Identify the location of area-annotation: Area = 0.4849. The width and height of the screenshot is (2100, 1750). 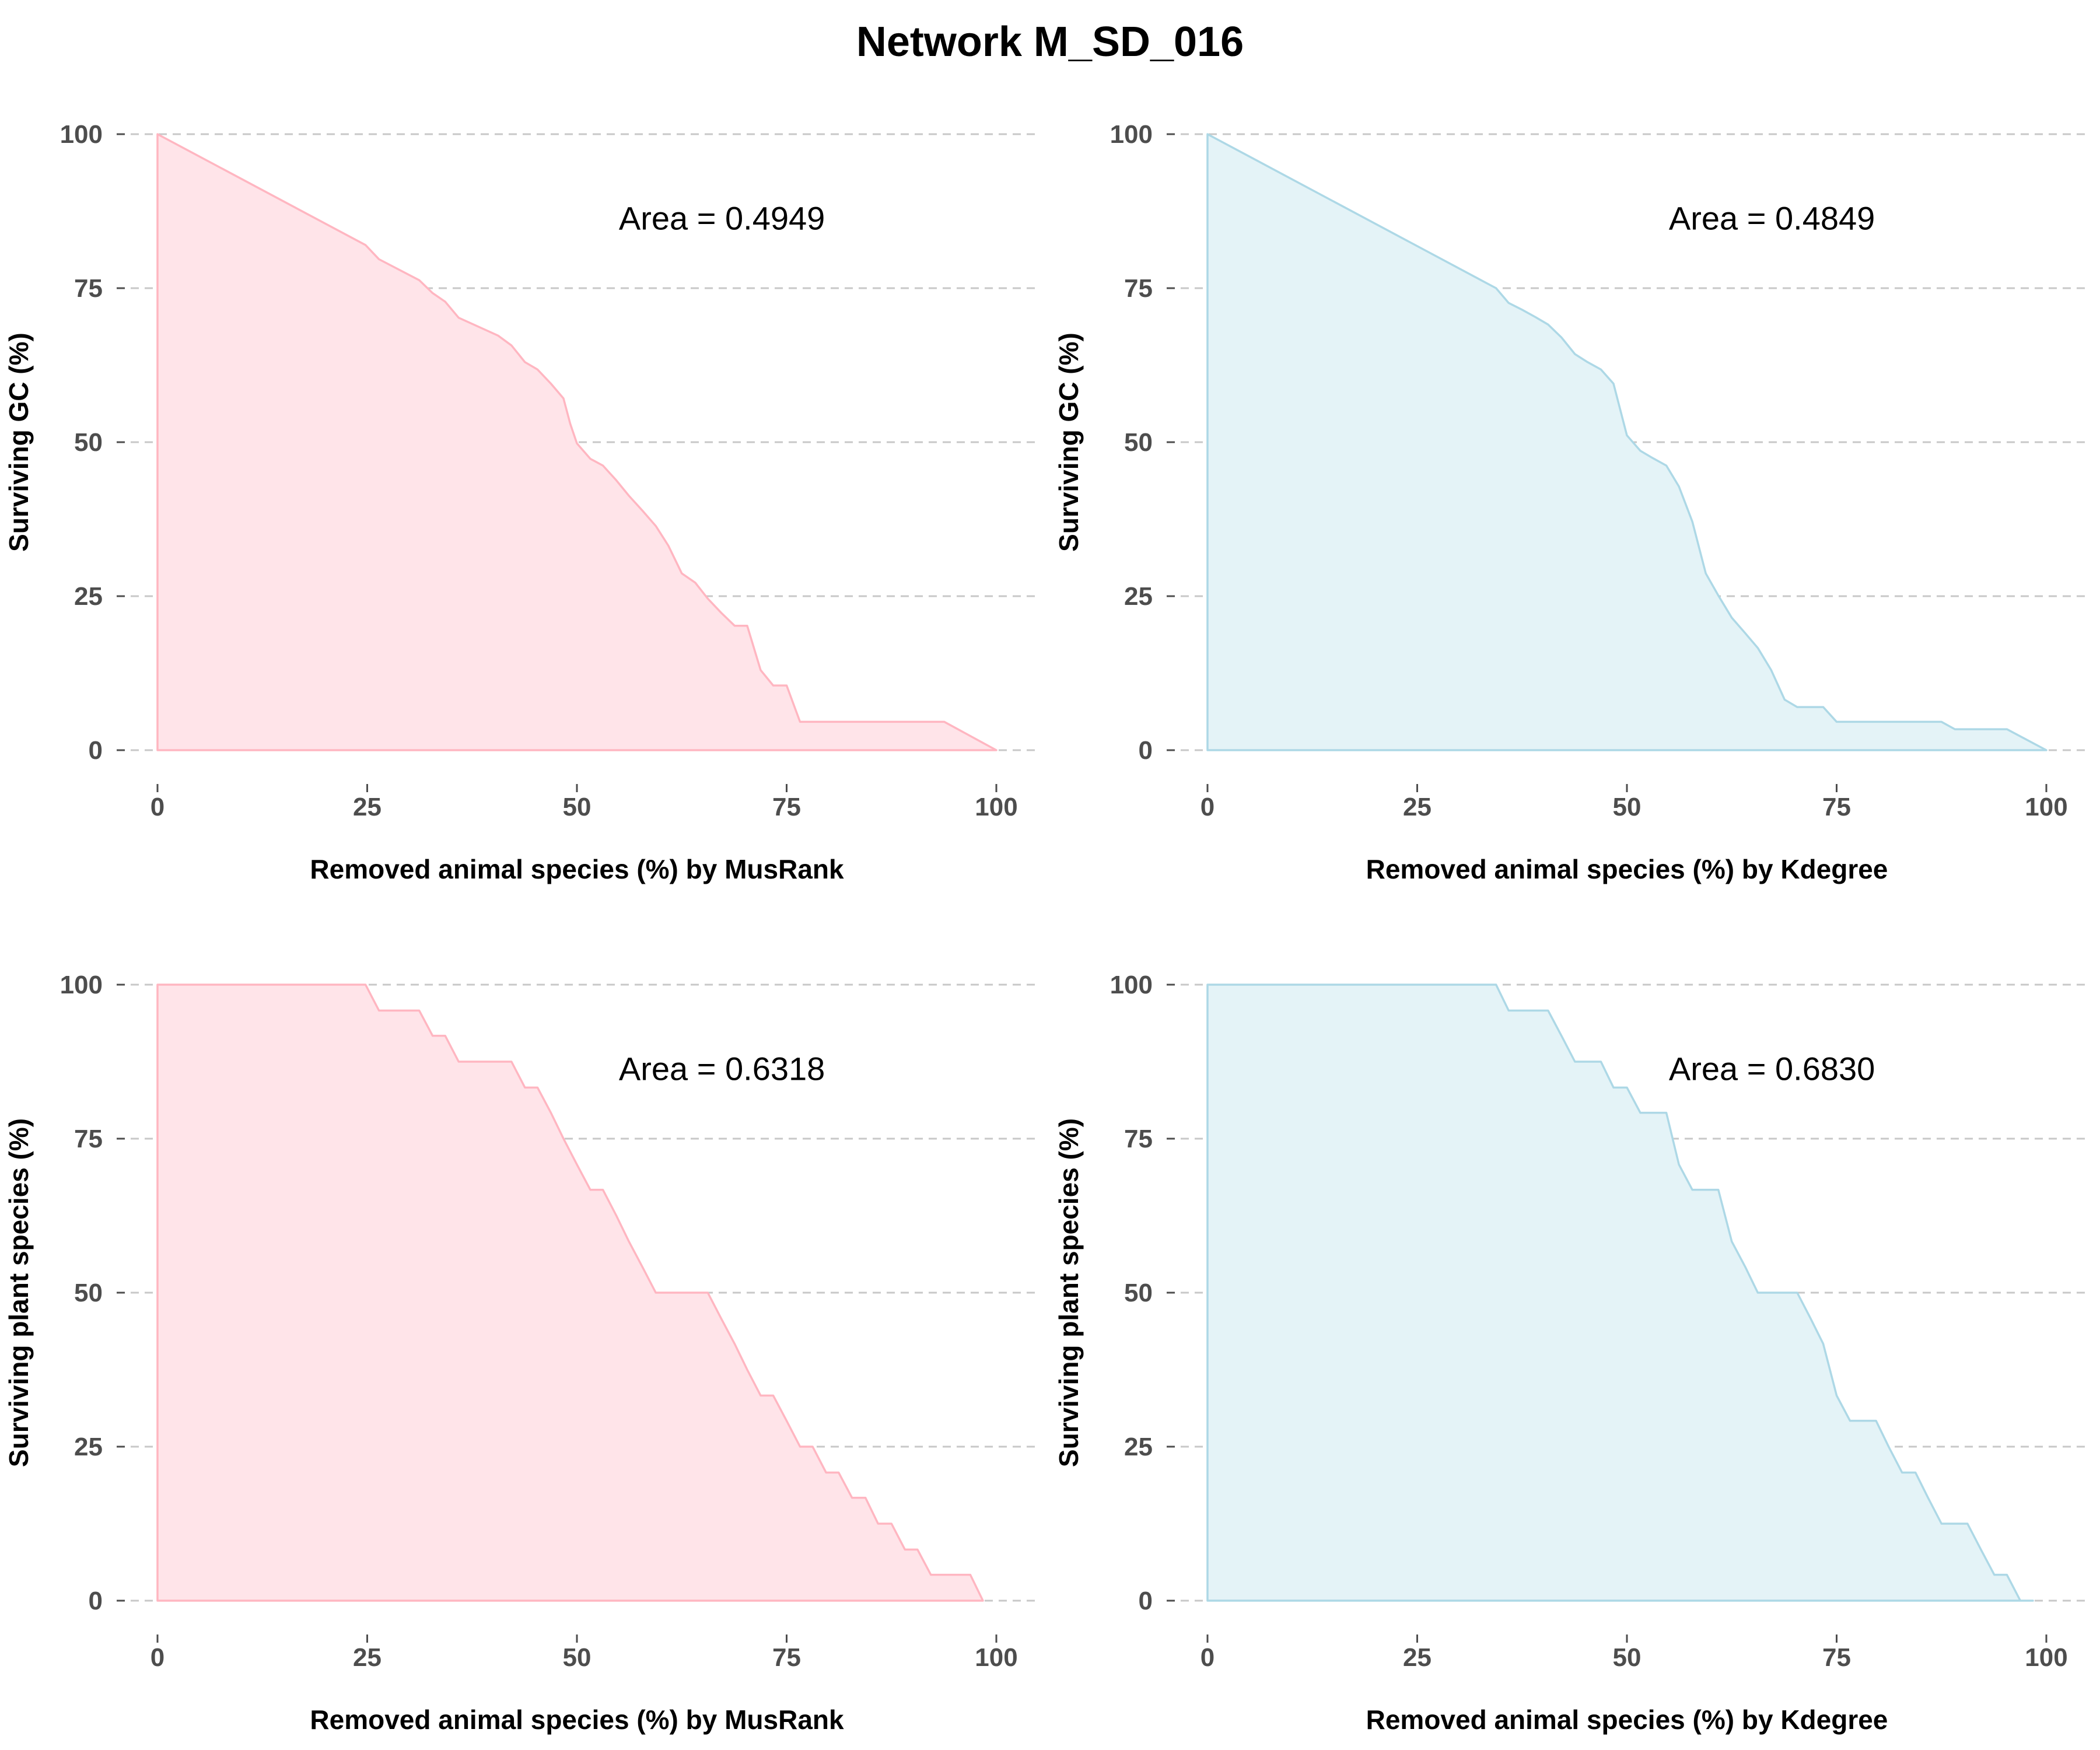
(1772, 218).